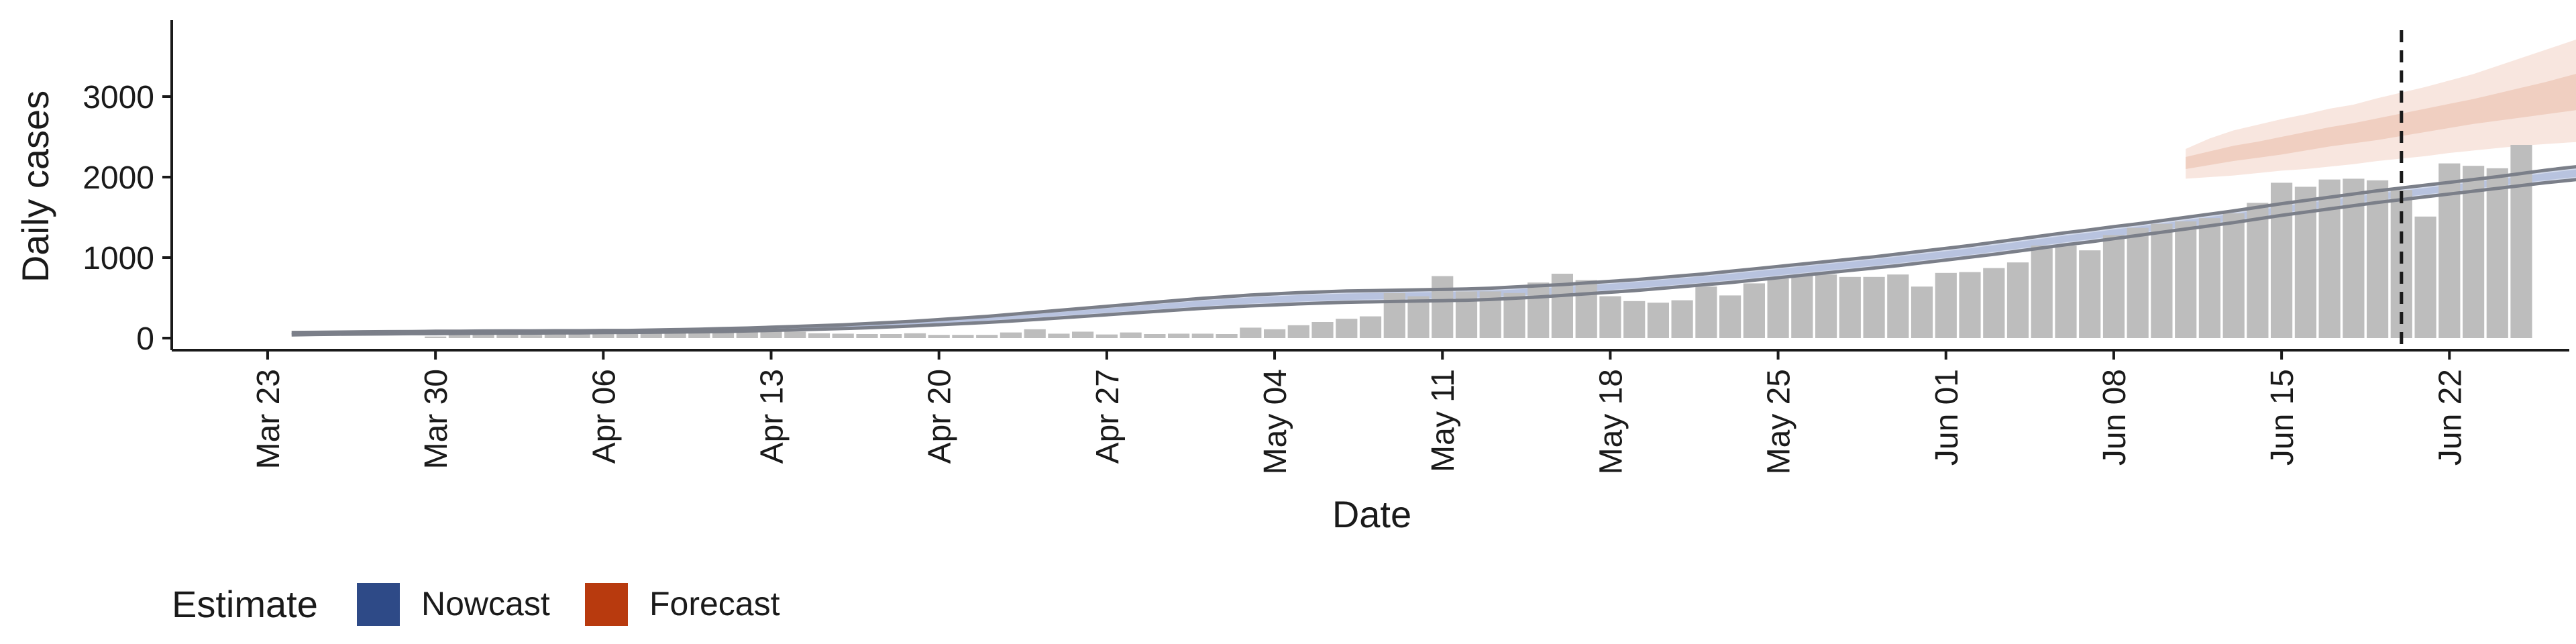 The image size is (2576, 644). Describe the element at coordinates (485, 604) in the screenshot. I see `legend-label-nowcast: Nowcast` at that location.